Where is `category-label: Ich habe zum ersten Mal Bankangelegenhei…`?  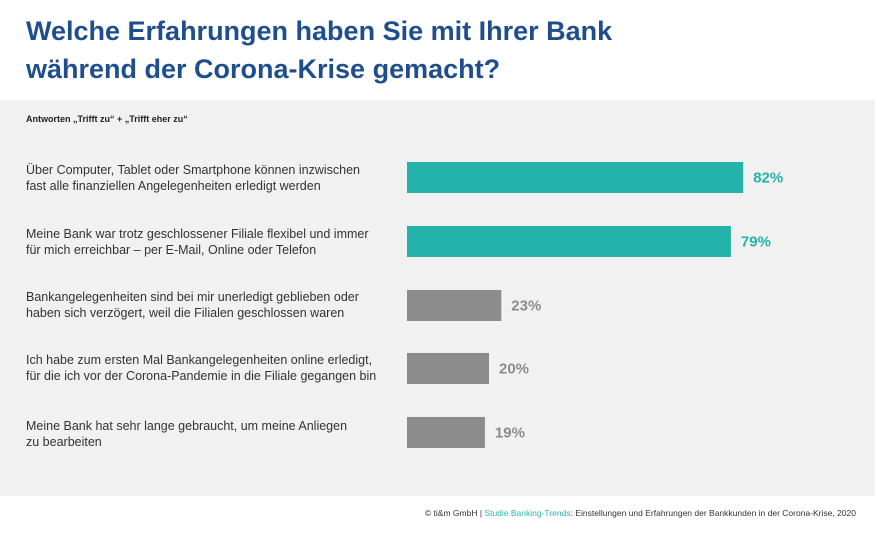
category-label: Ich habe zum ersten Mal Bankangelegenhei… is located at coordinates (206, 368).